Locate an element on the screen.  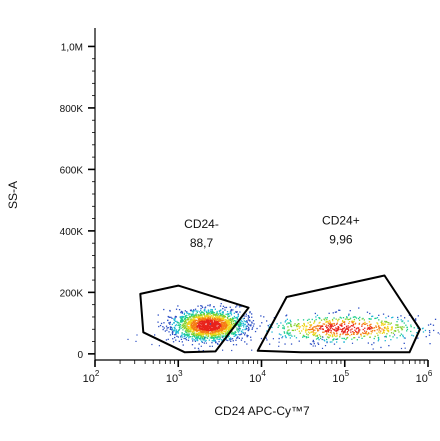
gate-cd24-negative is located at coordinates (194, 319).